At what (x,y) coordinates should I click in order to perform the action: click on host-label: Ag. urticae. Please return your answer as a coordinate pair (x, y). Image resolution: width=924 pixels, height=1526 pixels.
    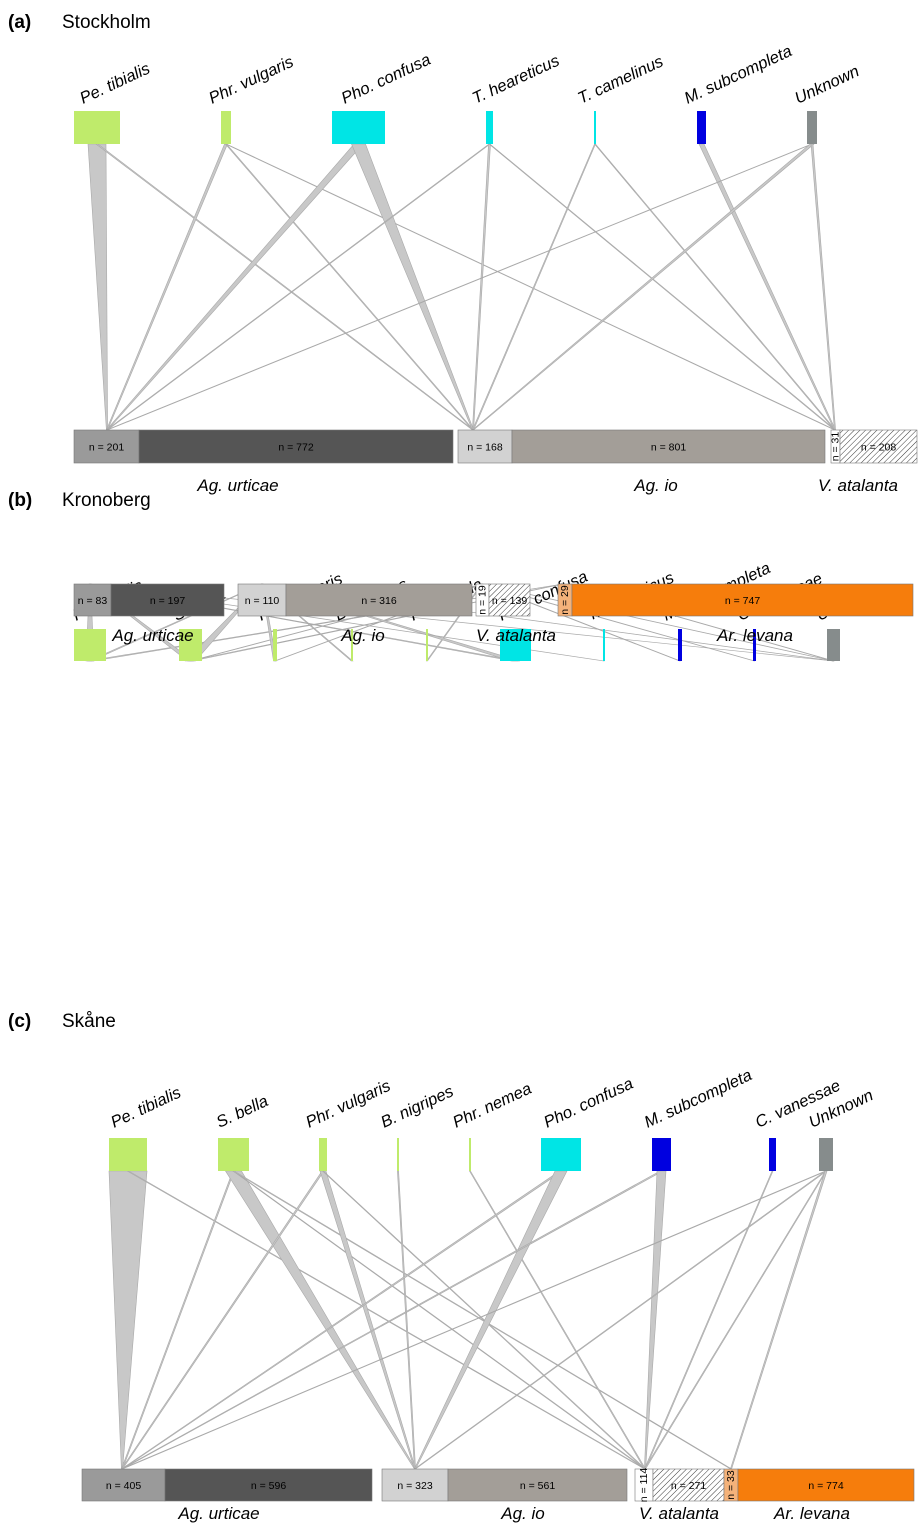
    Looking at the image, I should click on (237, 485).